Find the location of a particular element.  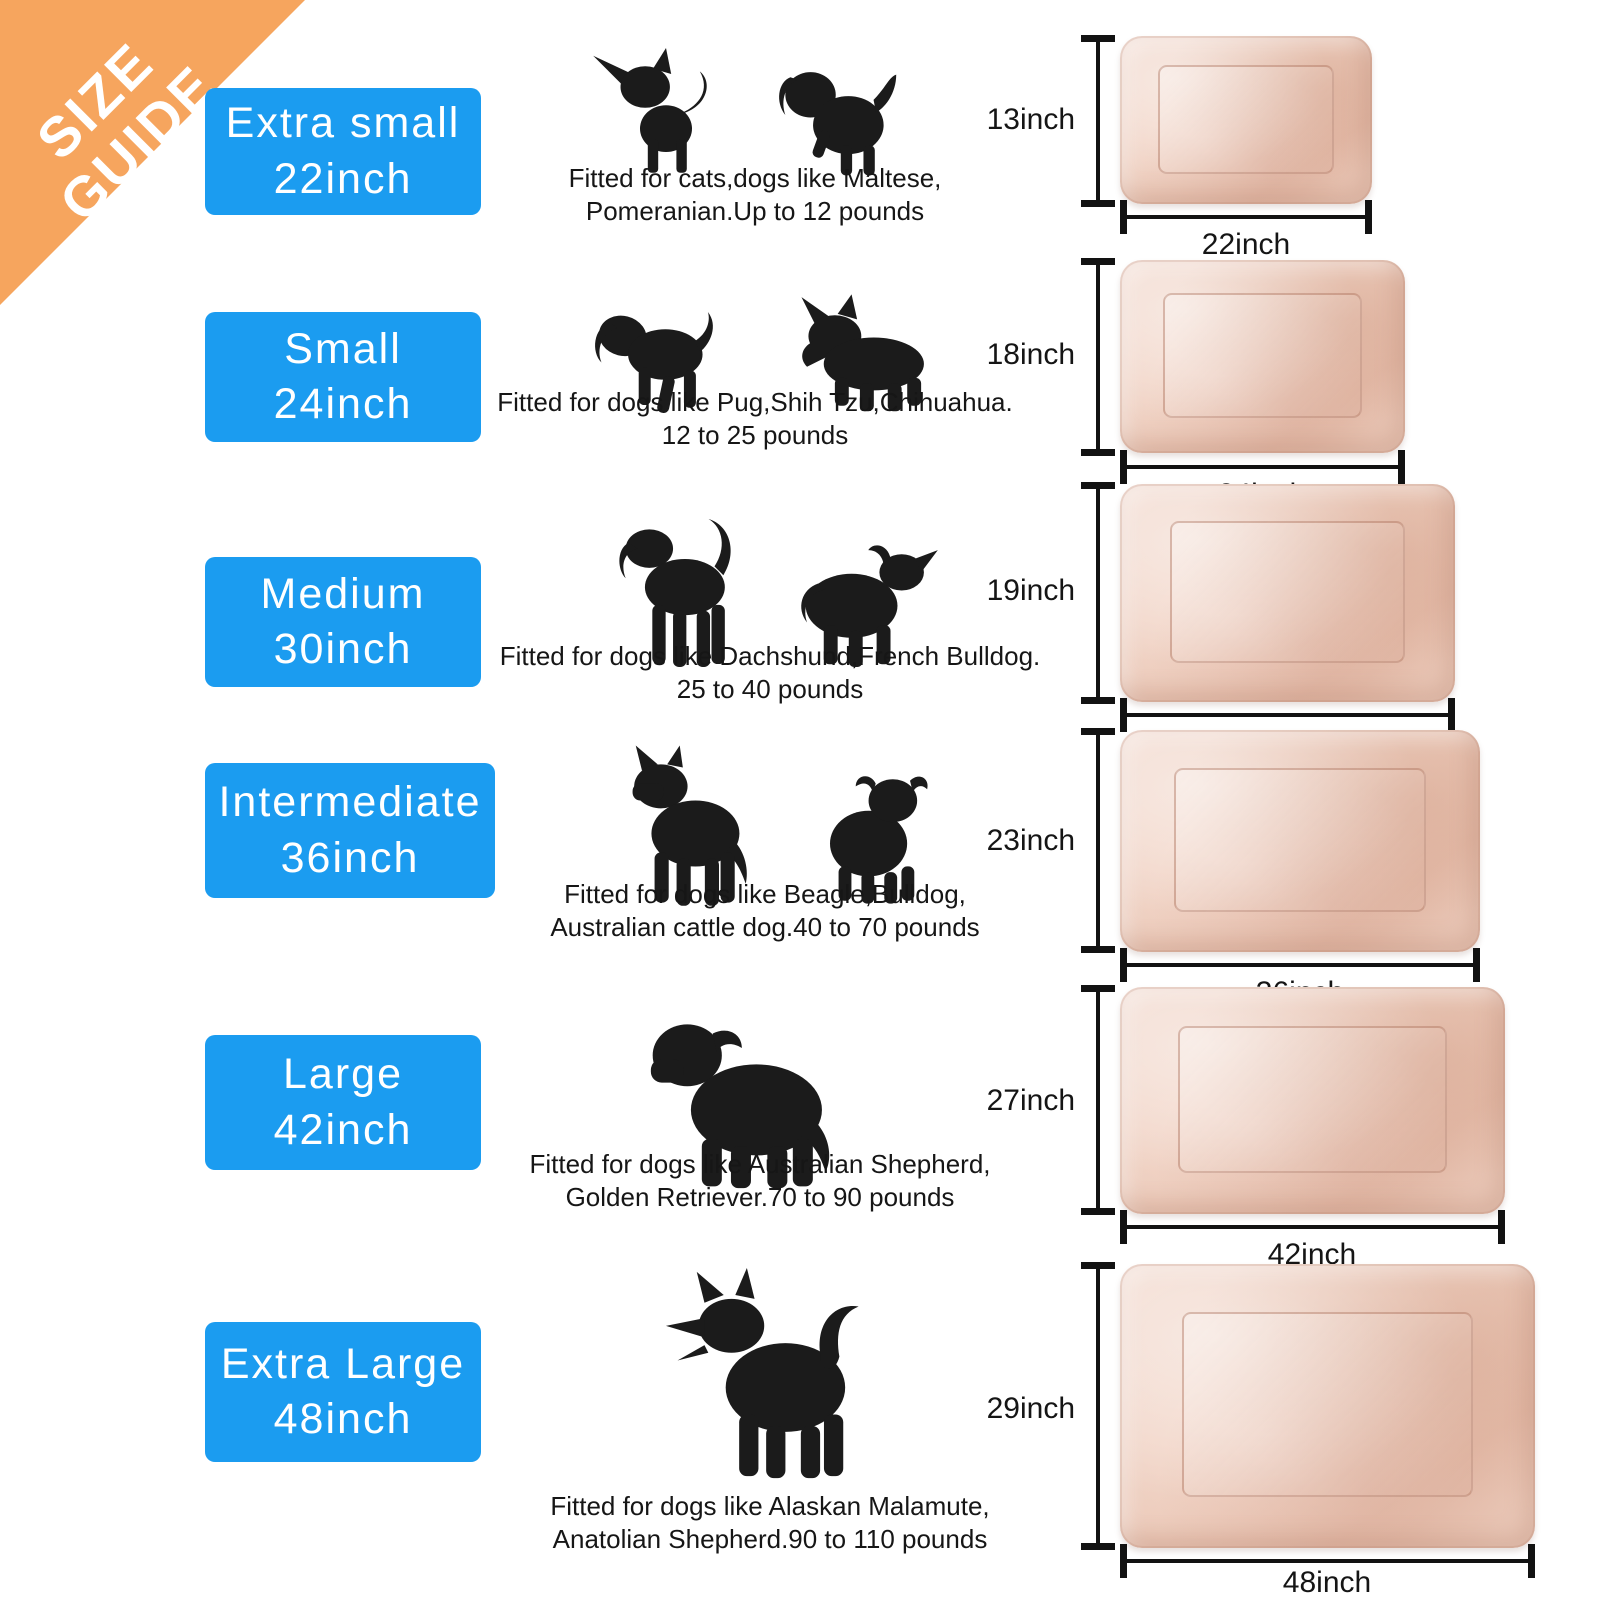

fit-description-line2: Golden Retriever.70 to 90 pounds is located at coordinates (760, 1197).